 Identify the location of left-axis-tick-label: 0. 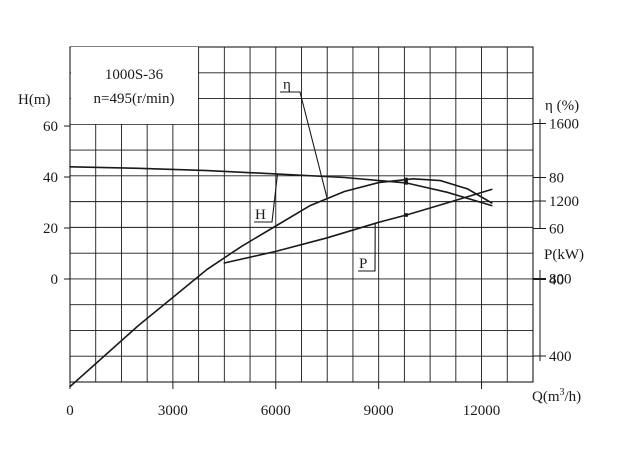
(55, 280).